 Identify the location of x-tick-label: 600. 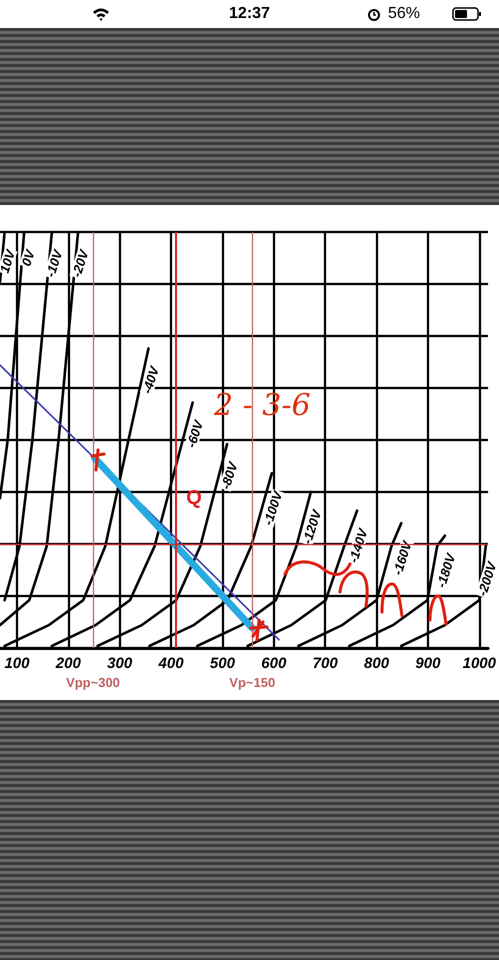
(274, 663).